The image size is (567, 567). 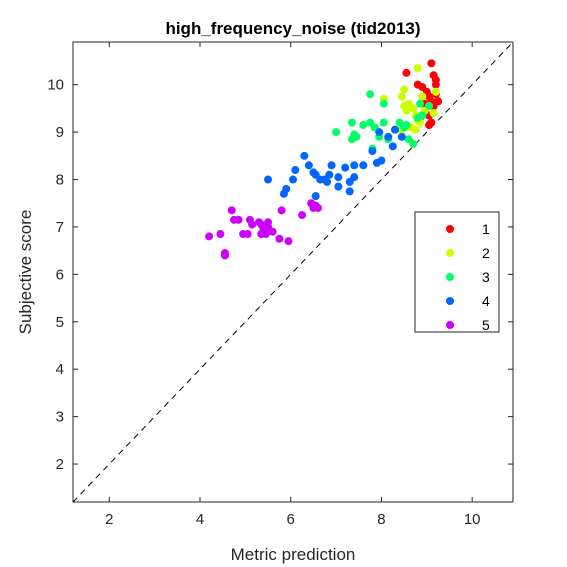 What do you see at coordinates (60, 464) in the screenshot?
I see `y-tick-label: 2` at bounding box center [60, 464].